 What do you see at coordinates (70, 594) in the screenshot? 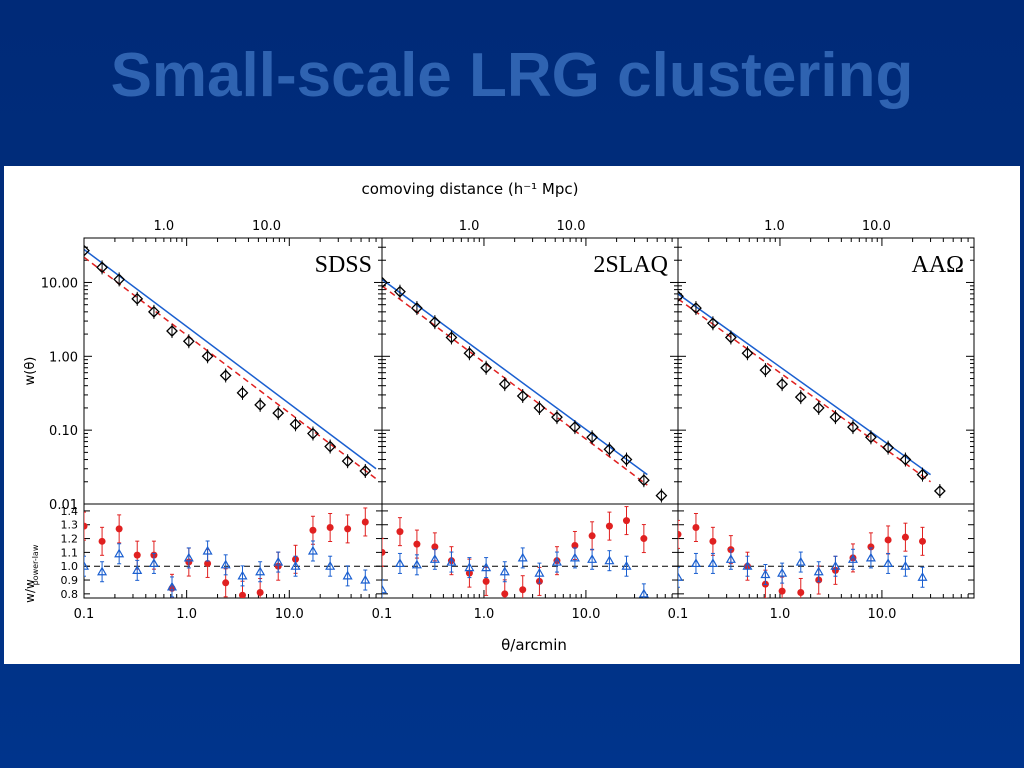
I see `lower-y-tick-label: 0.8` at bounding box center [70, 594].